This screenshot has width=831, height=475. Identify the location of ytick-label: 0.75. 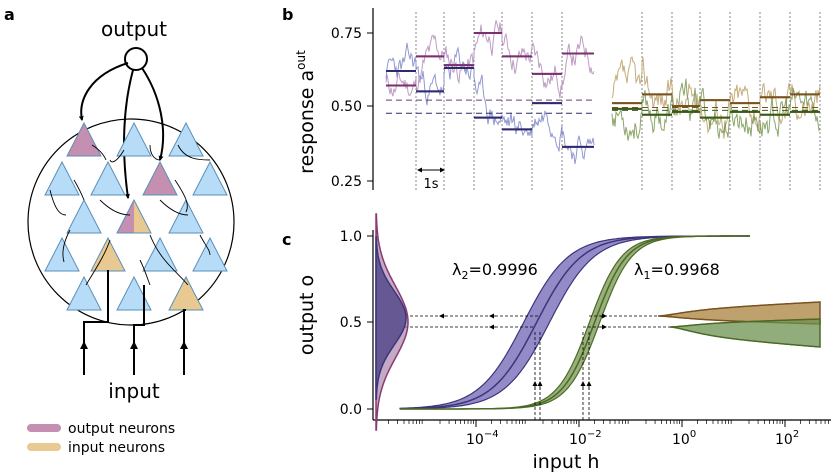
(346, 34).